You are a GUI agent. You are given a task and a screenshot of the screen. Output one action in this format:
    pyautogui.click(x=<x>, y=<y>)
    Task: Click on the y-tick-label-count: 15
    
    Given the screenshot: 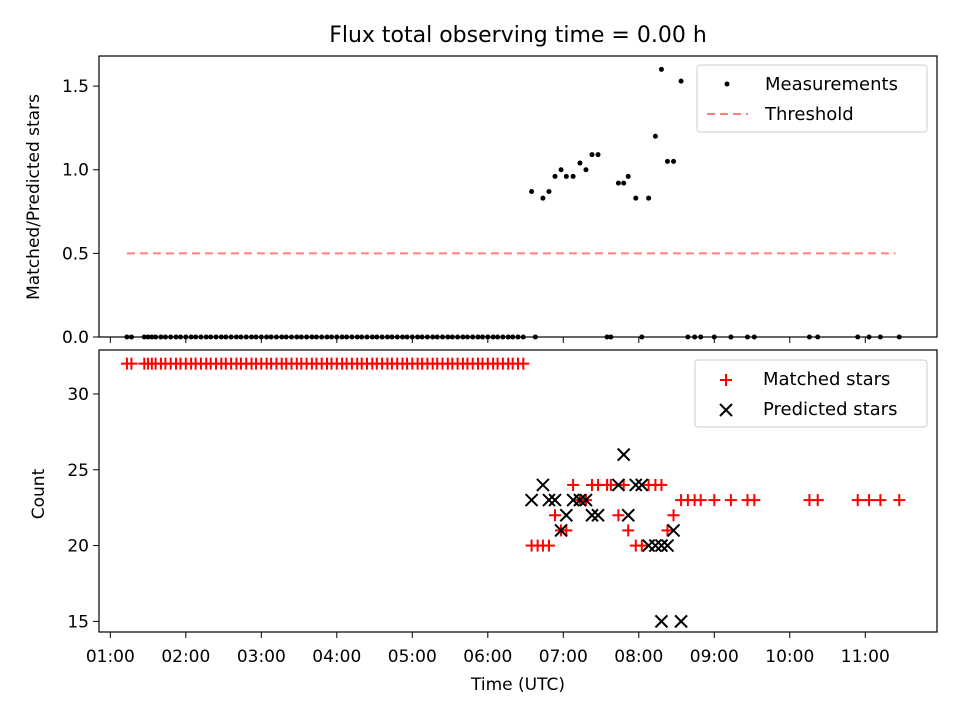 What is the action you would take?
    pyautogui.click(x=78, y=622)
    